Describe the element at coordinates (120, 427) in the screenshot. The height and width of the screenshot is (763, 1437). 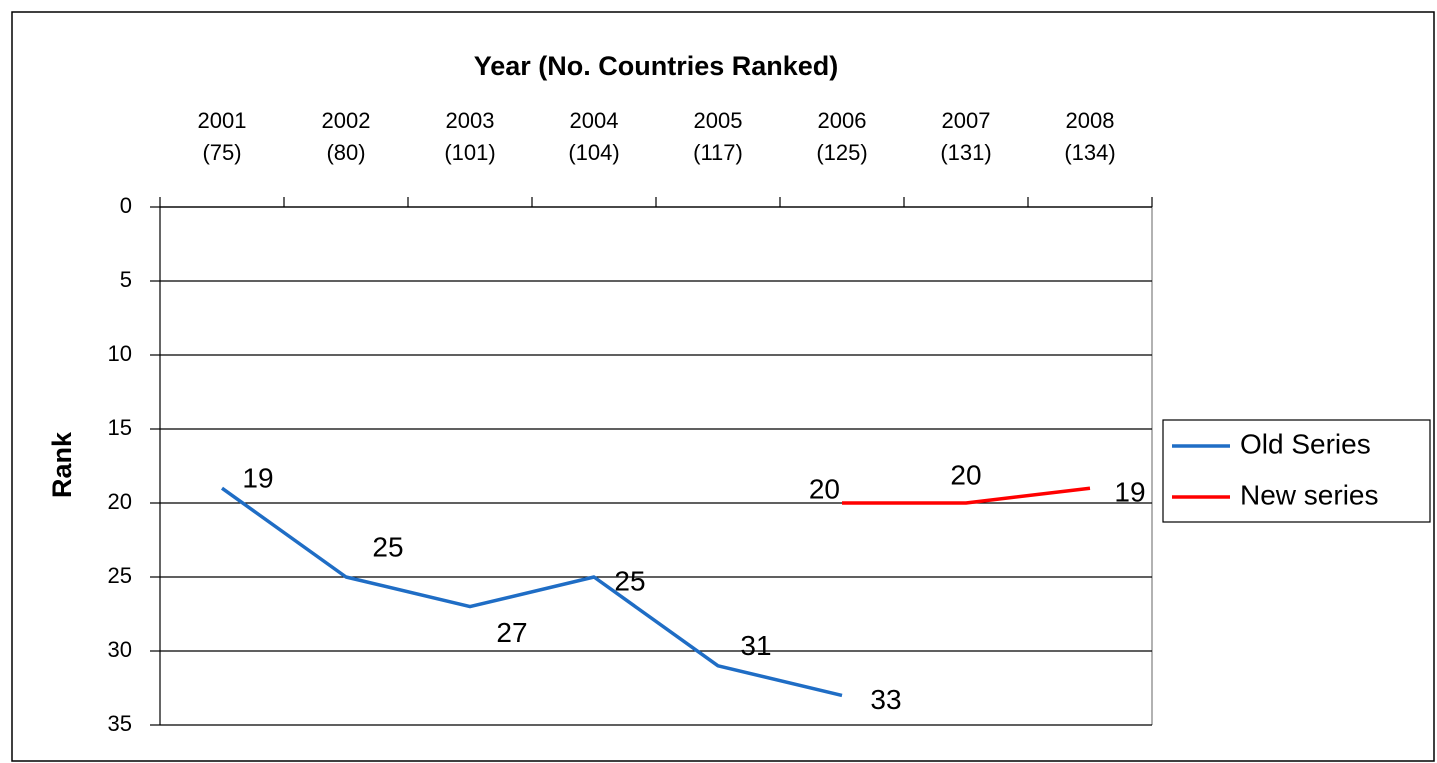
I see `y-tick-label: 15` at that location.